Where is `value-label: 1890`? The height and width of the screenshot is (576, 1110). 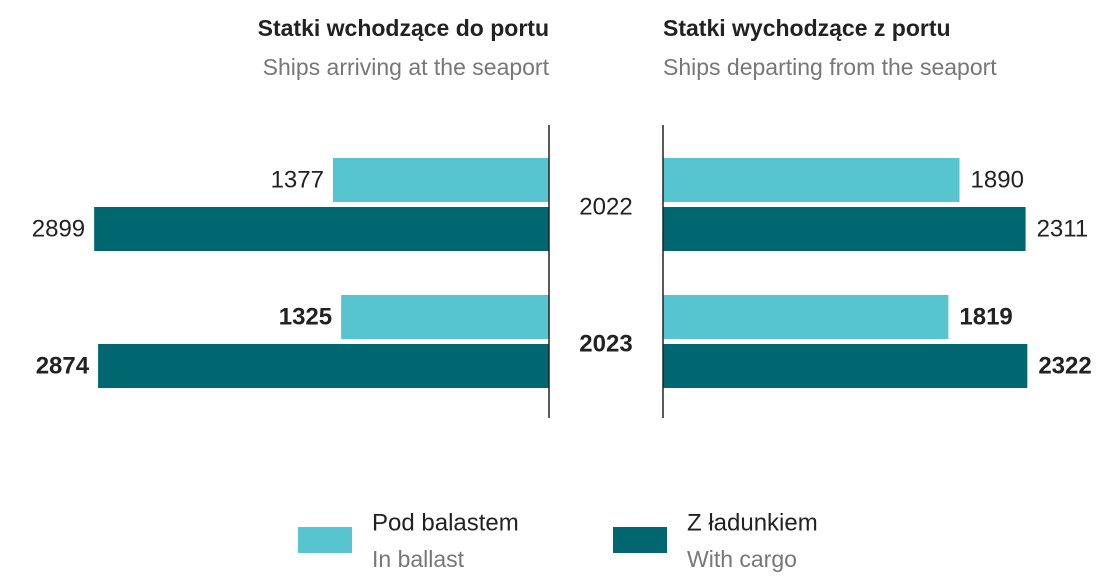 value-label: 1890 is located at coordinates (997, 179).